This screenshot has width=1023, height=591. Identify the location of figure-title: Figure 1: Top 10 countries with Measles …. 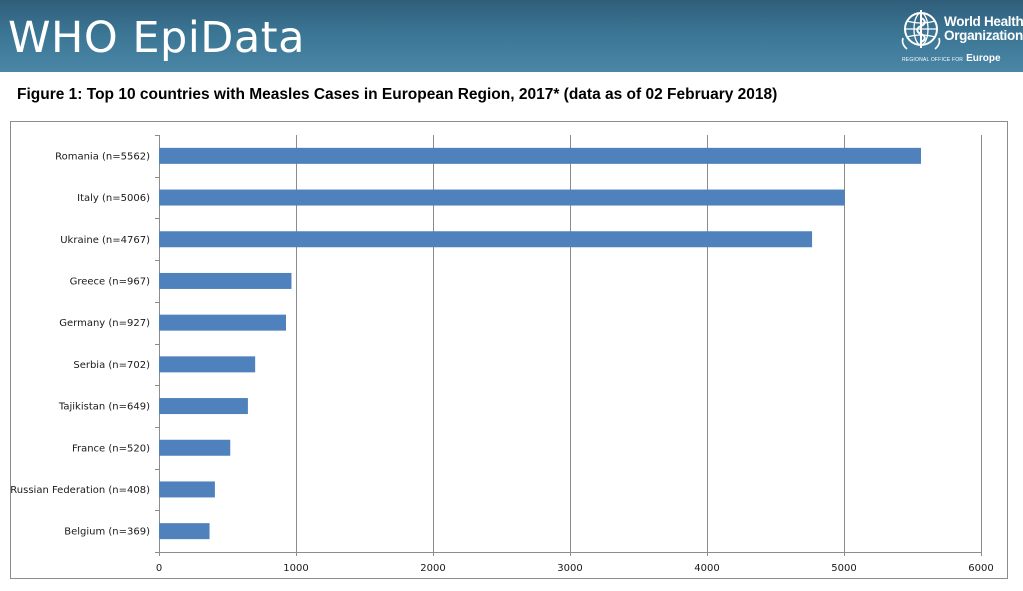
(397, 94).